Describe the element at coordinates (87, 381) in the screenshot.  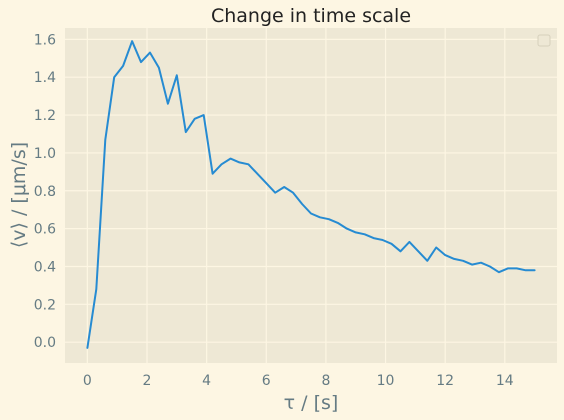
I see `x-tick-label: 0` at that location.